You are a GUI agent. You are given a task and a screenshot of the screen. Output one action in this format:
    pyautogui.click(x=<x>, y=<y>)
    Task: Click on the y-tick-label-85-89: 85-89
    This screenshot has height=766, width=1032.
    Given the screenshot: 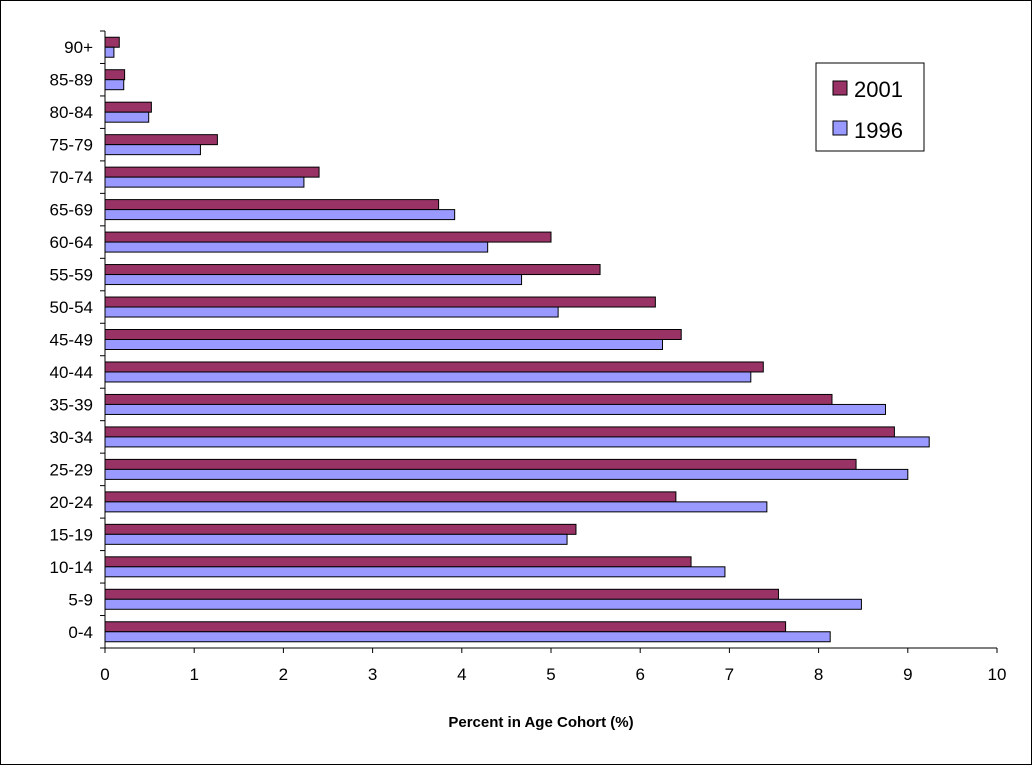 What is the action you would take?
    pyautogui.click(x=71, y=80)
    